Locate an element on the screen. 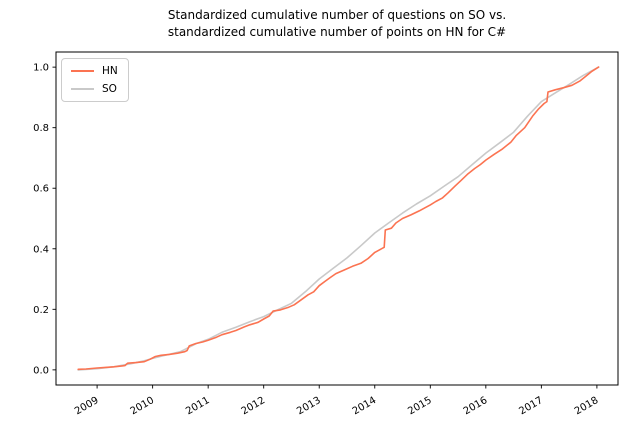  legend-label: SO is located at coordinates (109, 89).